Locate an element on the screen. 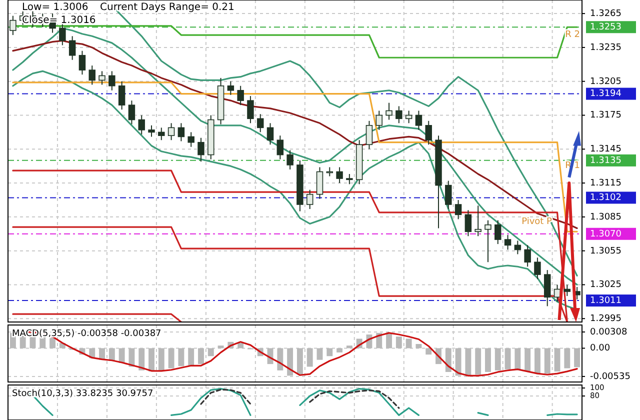 Image resolution: width=640 pixels, height=420 pixels. annotation: R 2 is located at coordinates (572, 35).